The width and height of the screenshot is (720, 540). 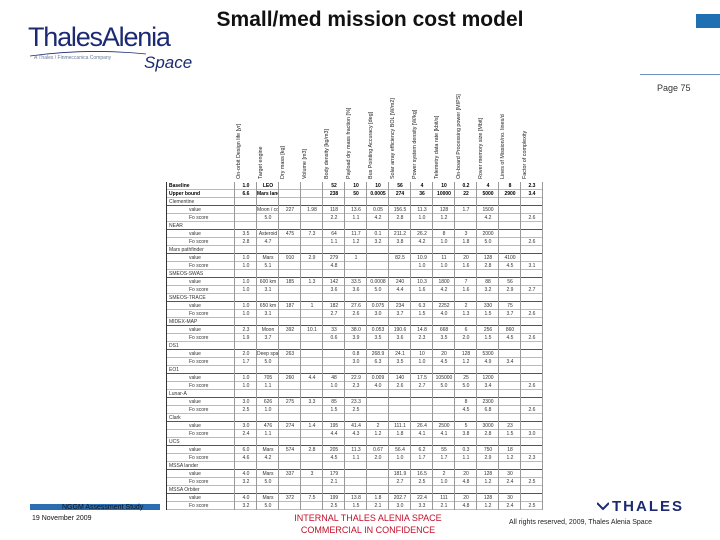 What do you see at coordinates (290, 354) in the screenshot?
I see `table-cell: 263` at bounding box center [290, 354].